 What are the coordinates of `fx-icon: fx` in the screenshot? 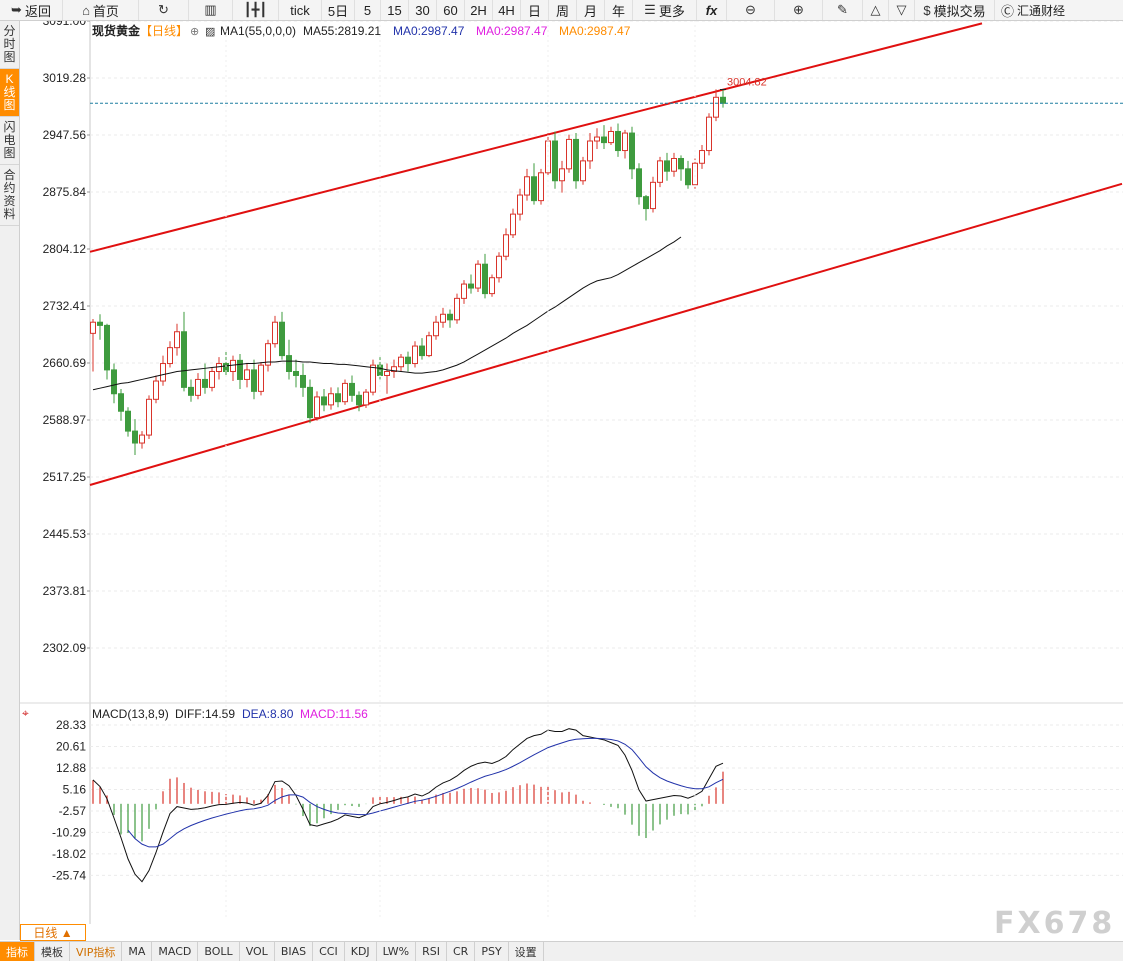 It's located at (711, 10).